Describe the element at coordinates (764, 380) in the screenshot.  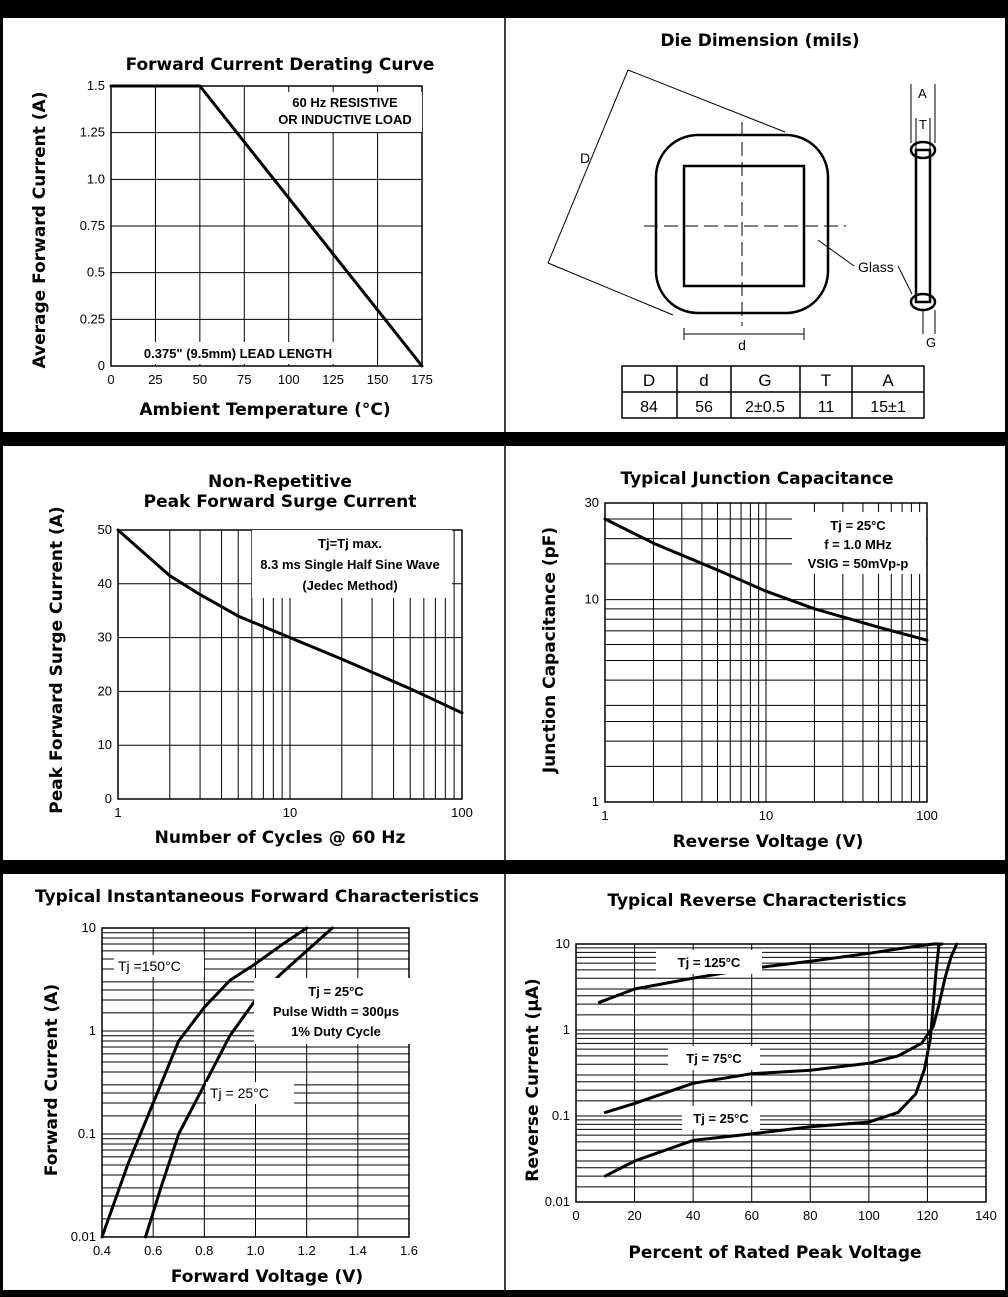
I see `table-header-G: G` at that location.